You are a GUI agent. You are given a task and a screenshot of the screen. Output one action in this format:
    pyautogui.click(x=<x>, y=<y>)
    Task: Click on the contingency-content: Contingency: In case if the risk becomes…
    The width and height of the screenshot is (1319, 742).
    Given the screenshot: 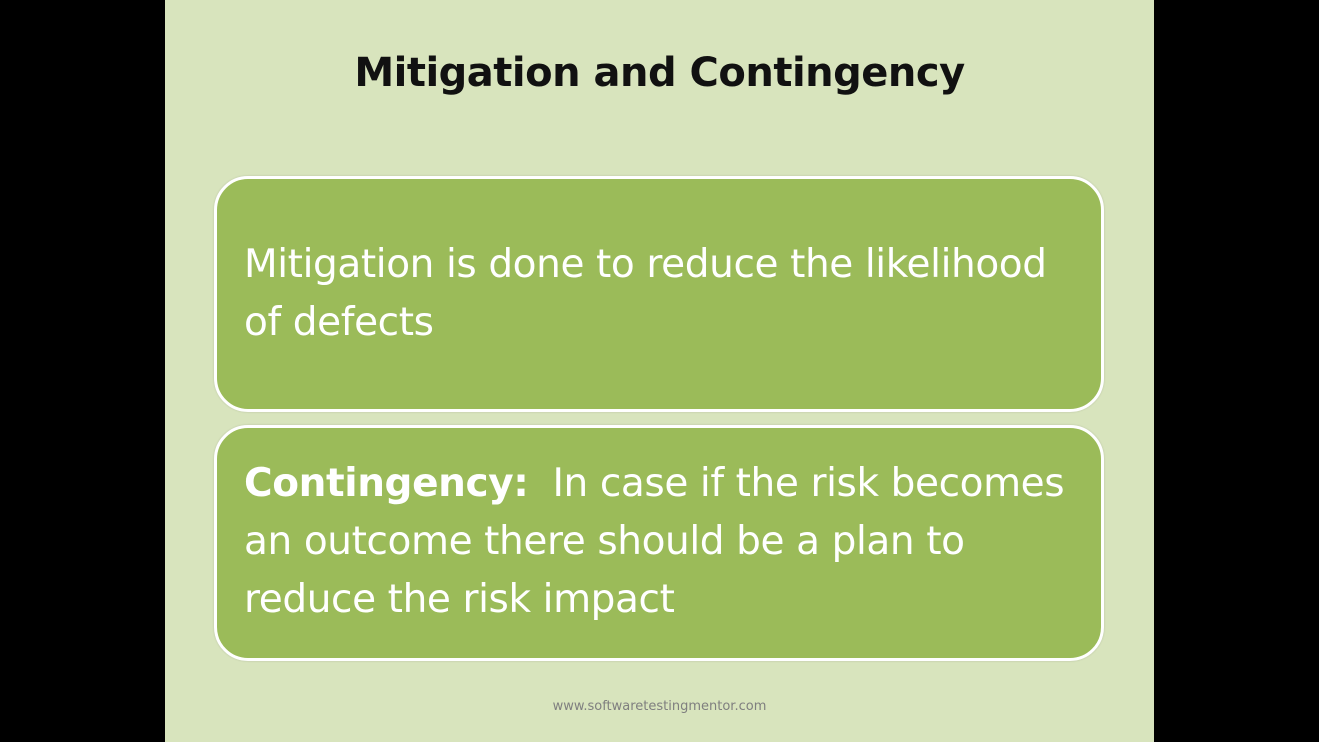 What is the action you would take?
    pyautogui.click(x=662, y=542)
    